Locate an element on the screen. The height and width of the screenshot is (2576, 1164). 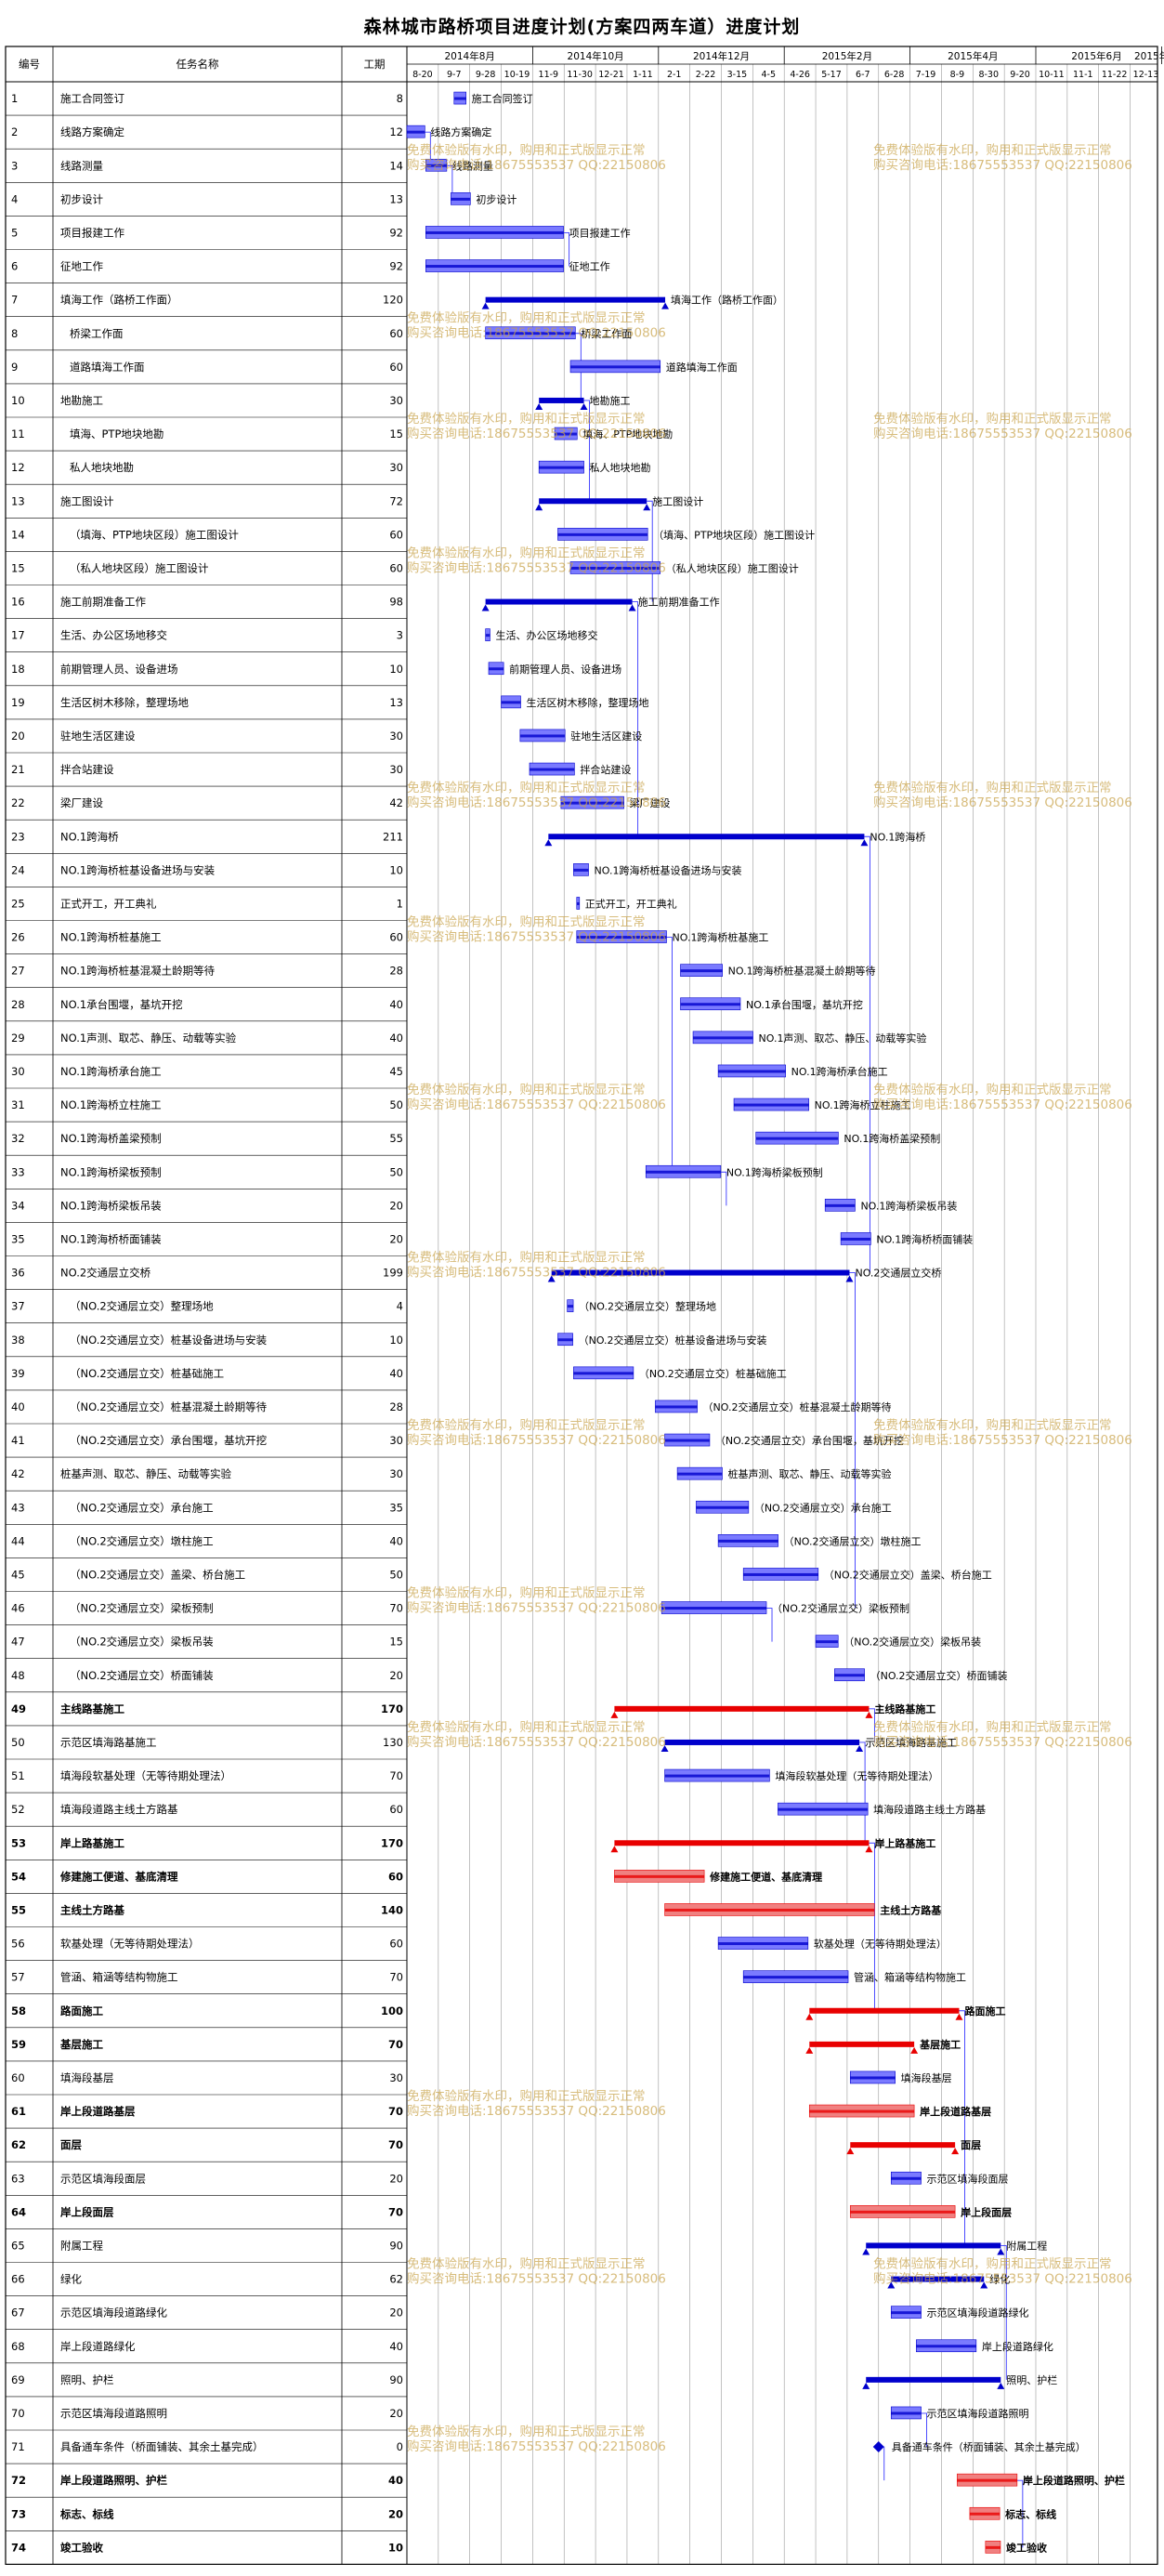
bar-label: （NO.2交通层立交）梁板预制 is located at coordinates (840, 1608).